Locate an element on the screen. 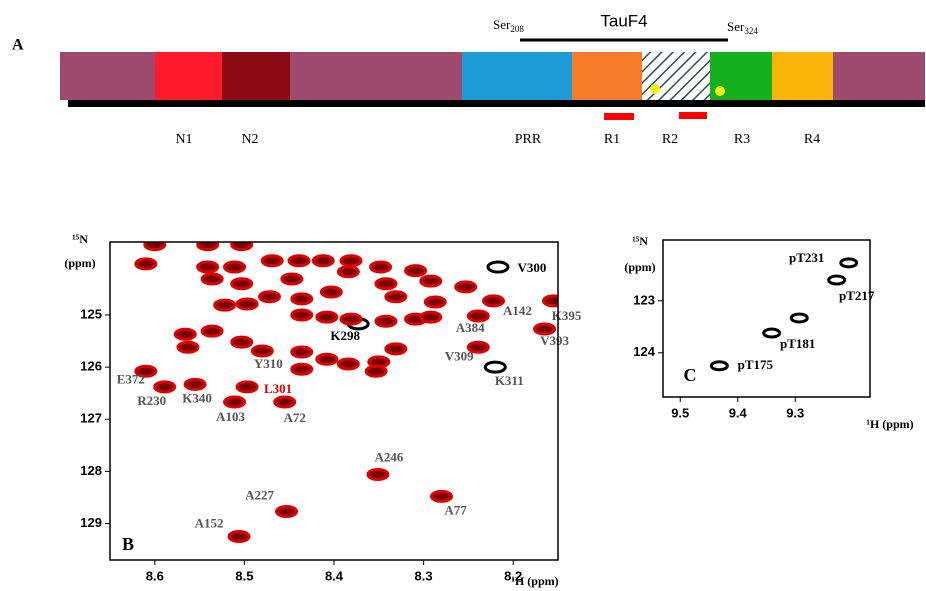  peak-label: pT217 is located at coordinates (857, 295).